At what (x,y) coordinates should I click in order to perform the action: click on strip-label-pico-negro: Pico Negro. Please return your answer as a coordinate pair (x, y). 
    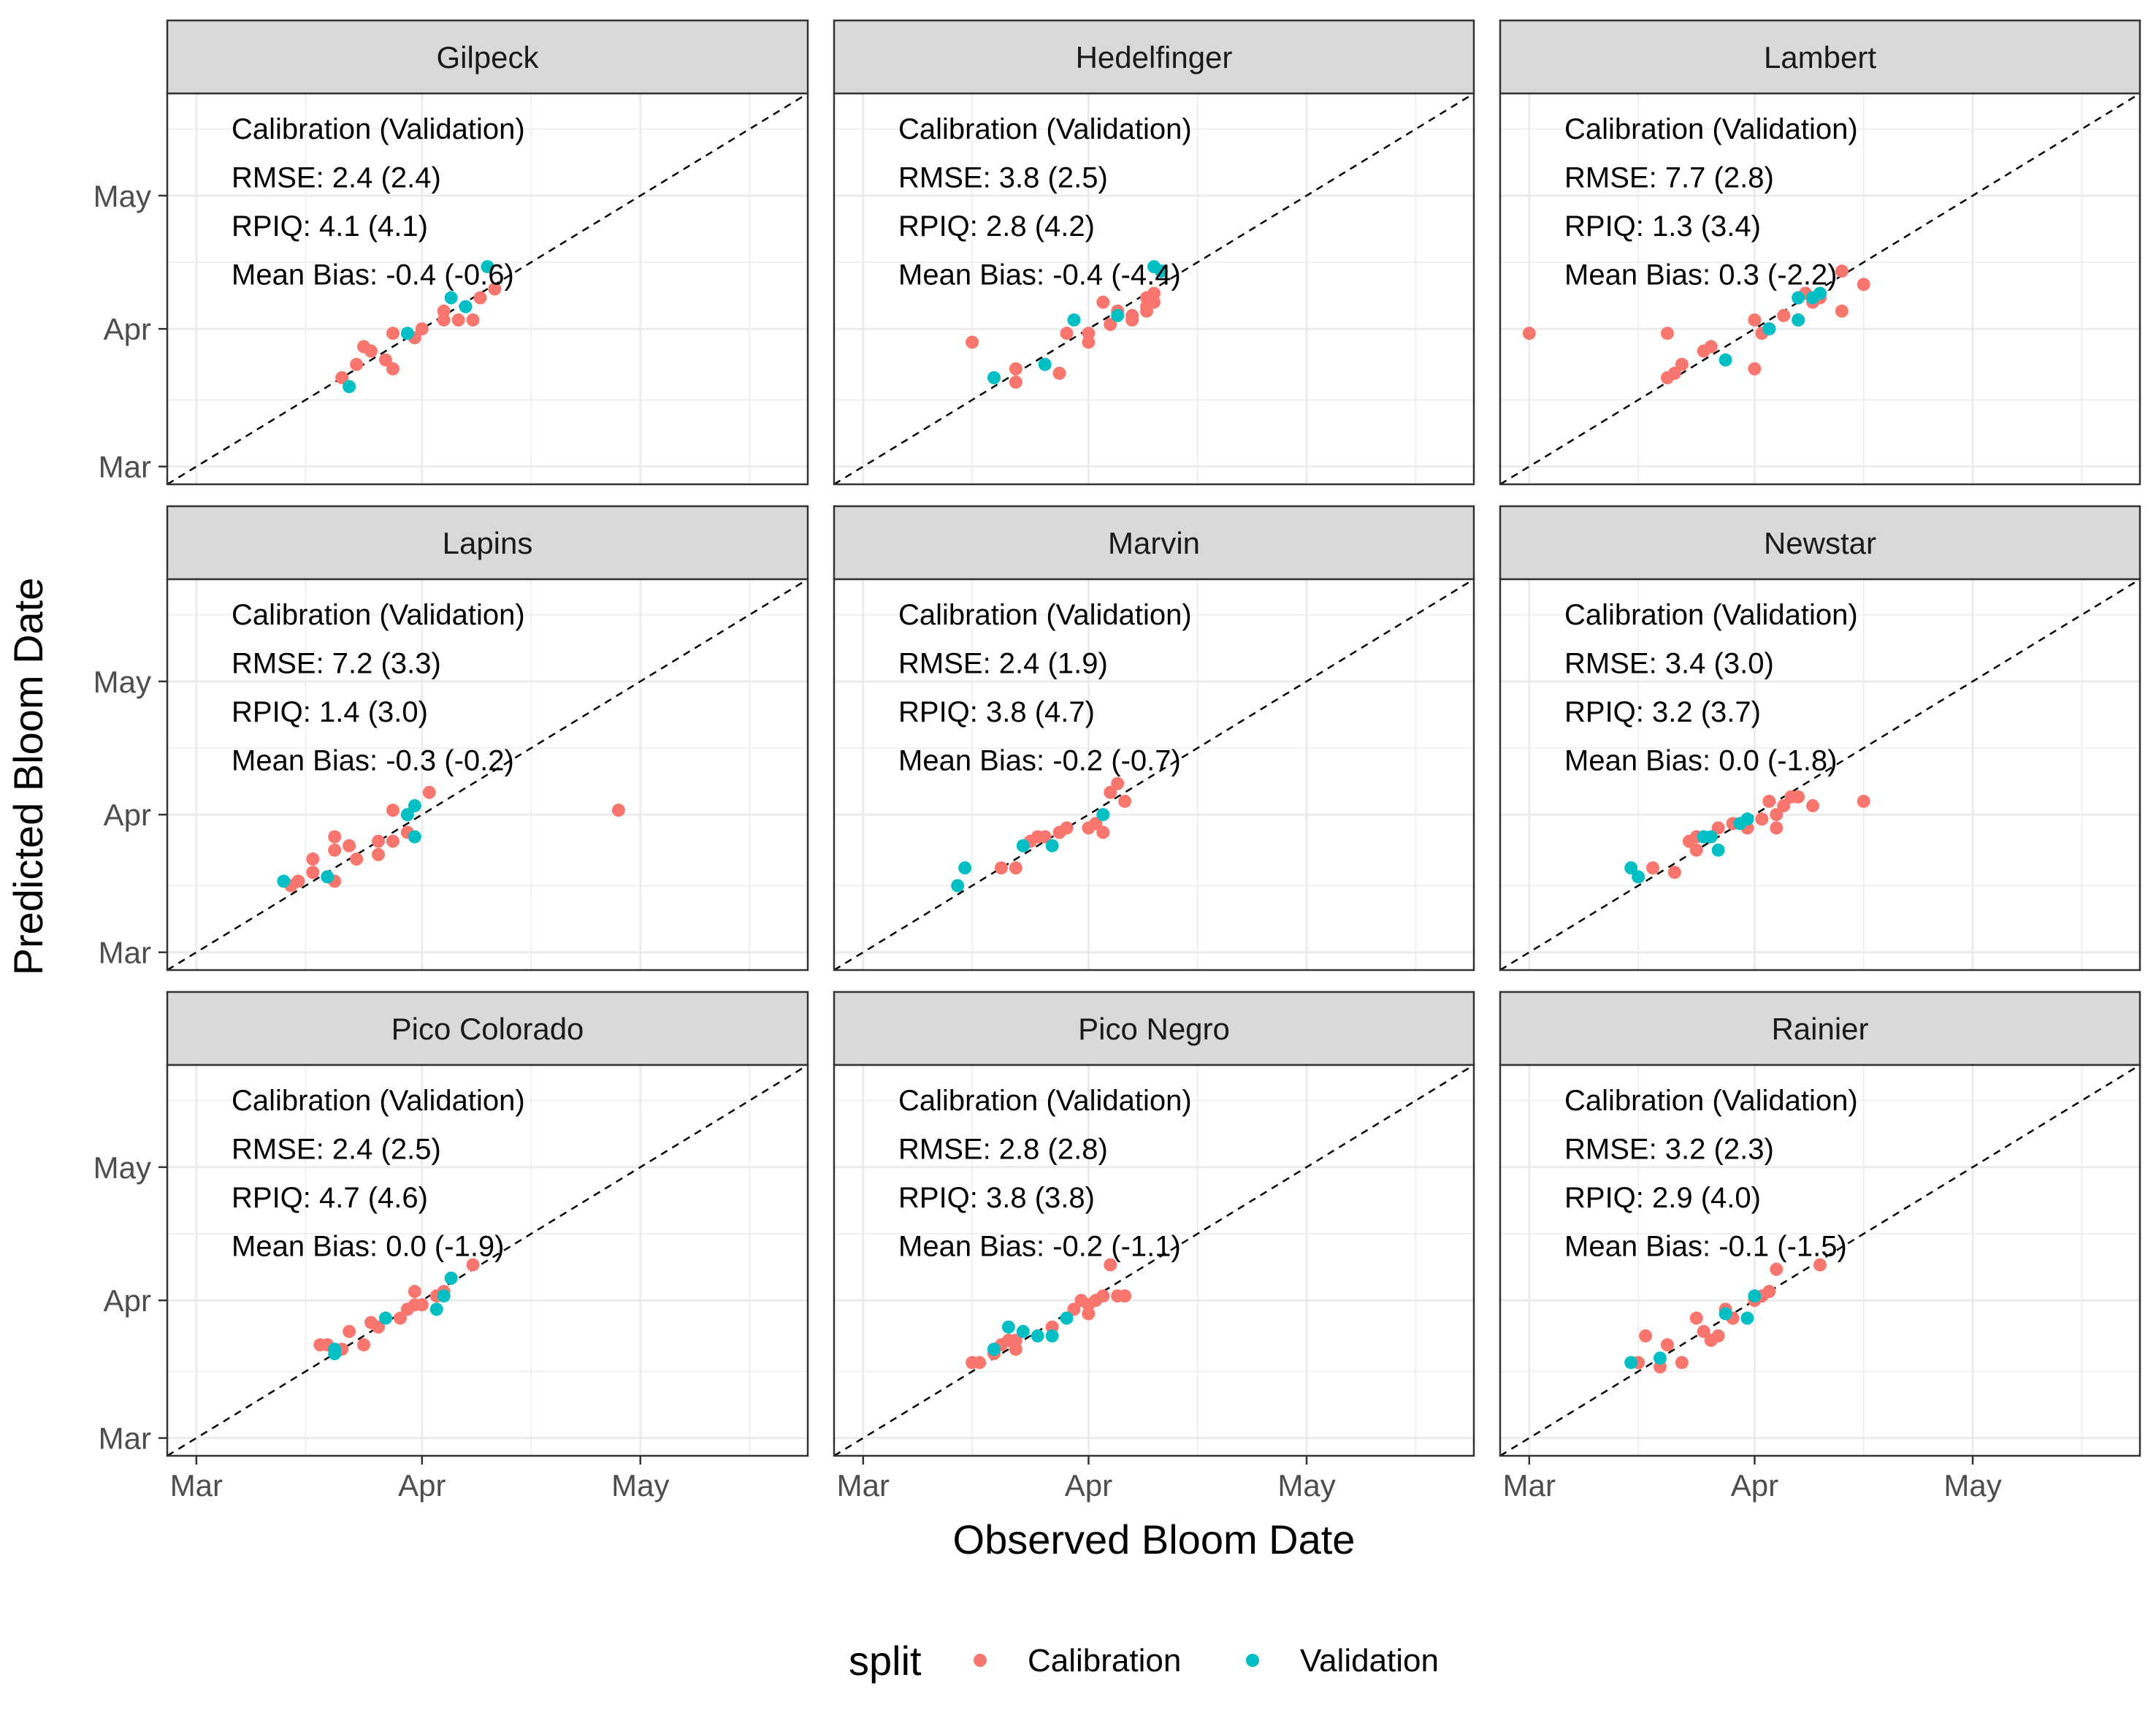
    Looking at the image, I should click on (1154, 1029).